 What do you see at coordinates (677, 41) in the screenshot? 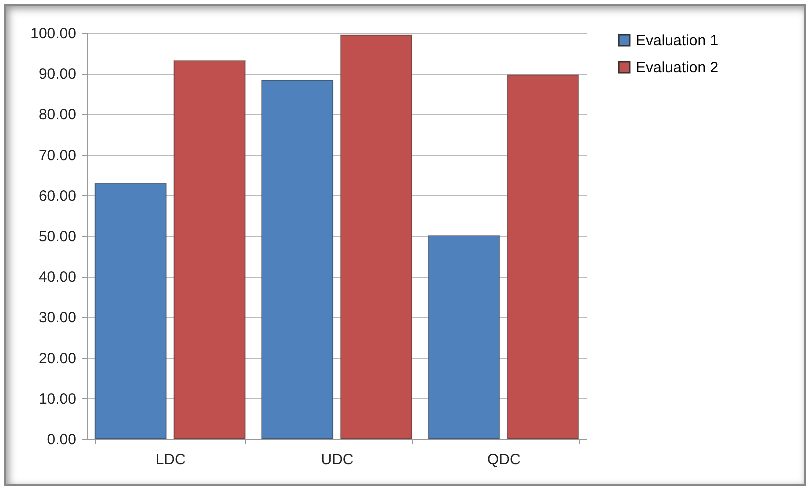
I see `legend-label: Evaluation 1` at bounding box center [677, 41].